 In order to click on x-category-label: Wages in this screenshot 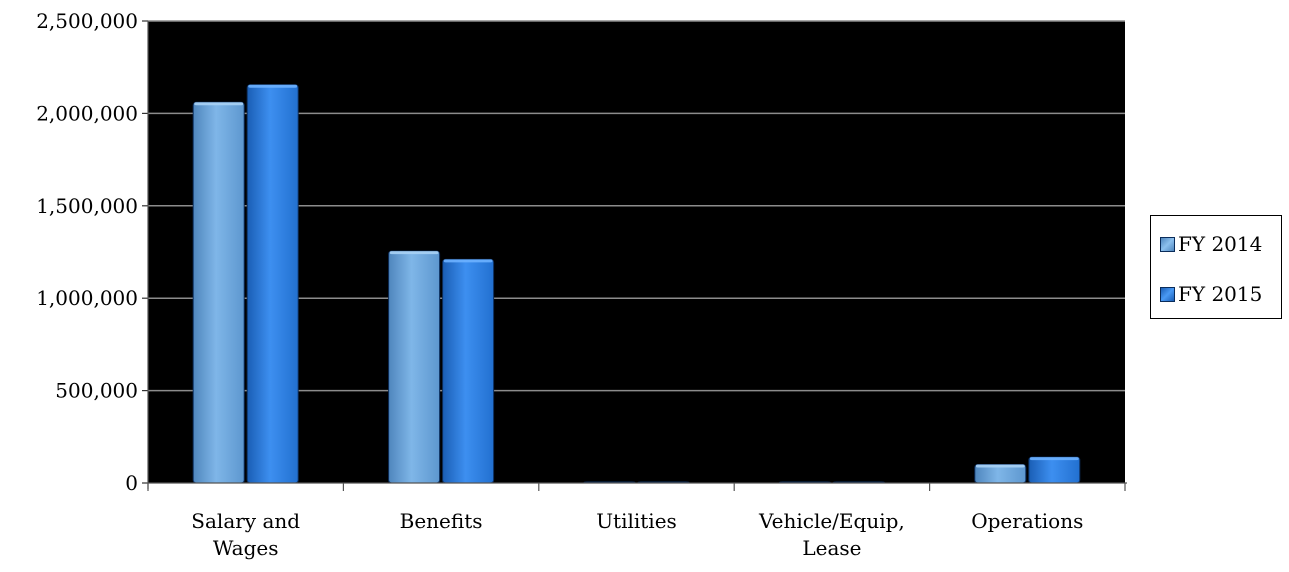, I will do `click(246, 548)`.